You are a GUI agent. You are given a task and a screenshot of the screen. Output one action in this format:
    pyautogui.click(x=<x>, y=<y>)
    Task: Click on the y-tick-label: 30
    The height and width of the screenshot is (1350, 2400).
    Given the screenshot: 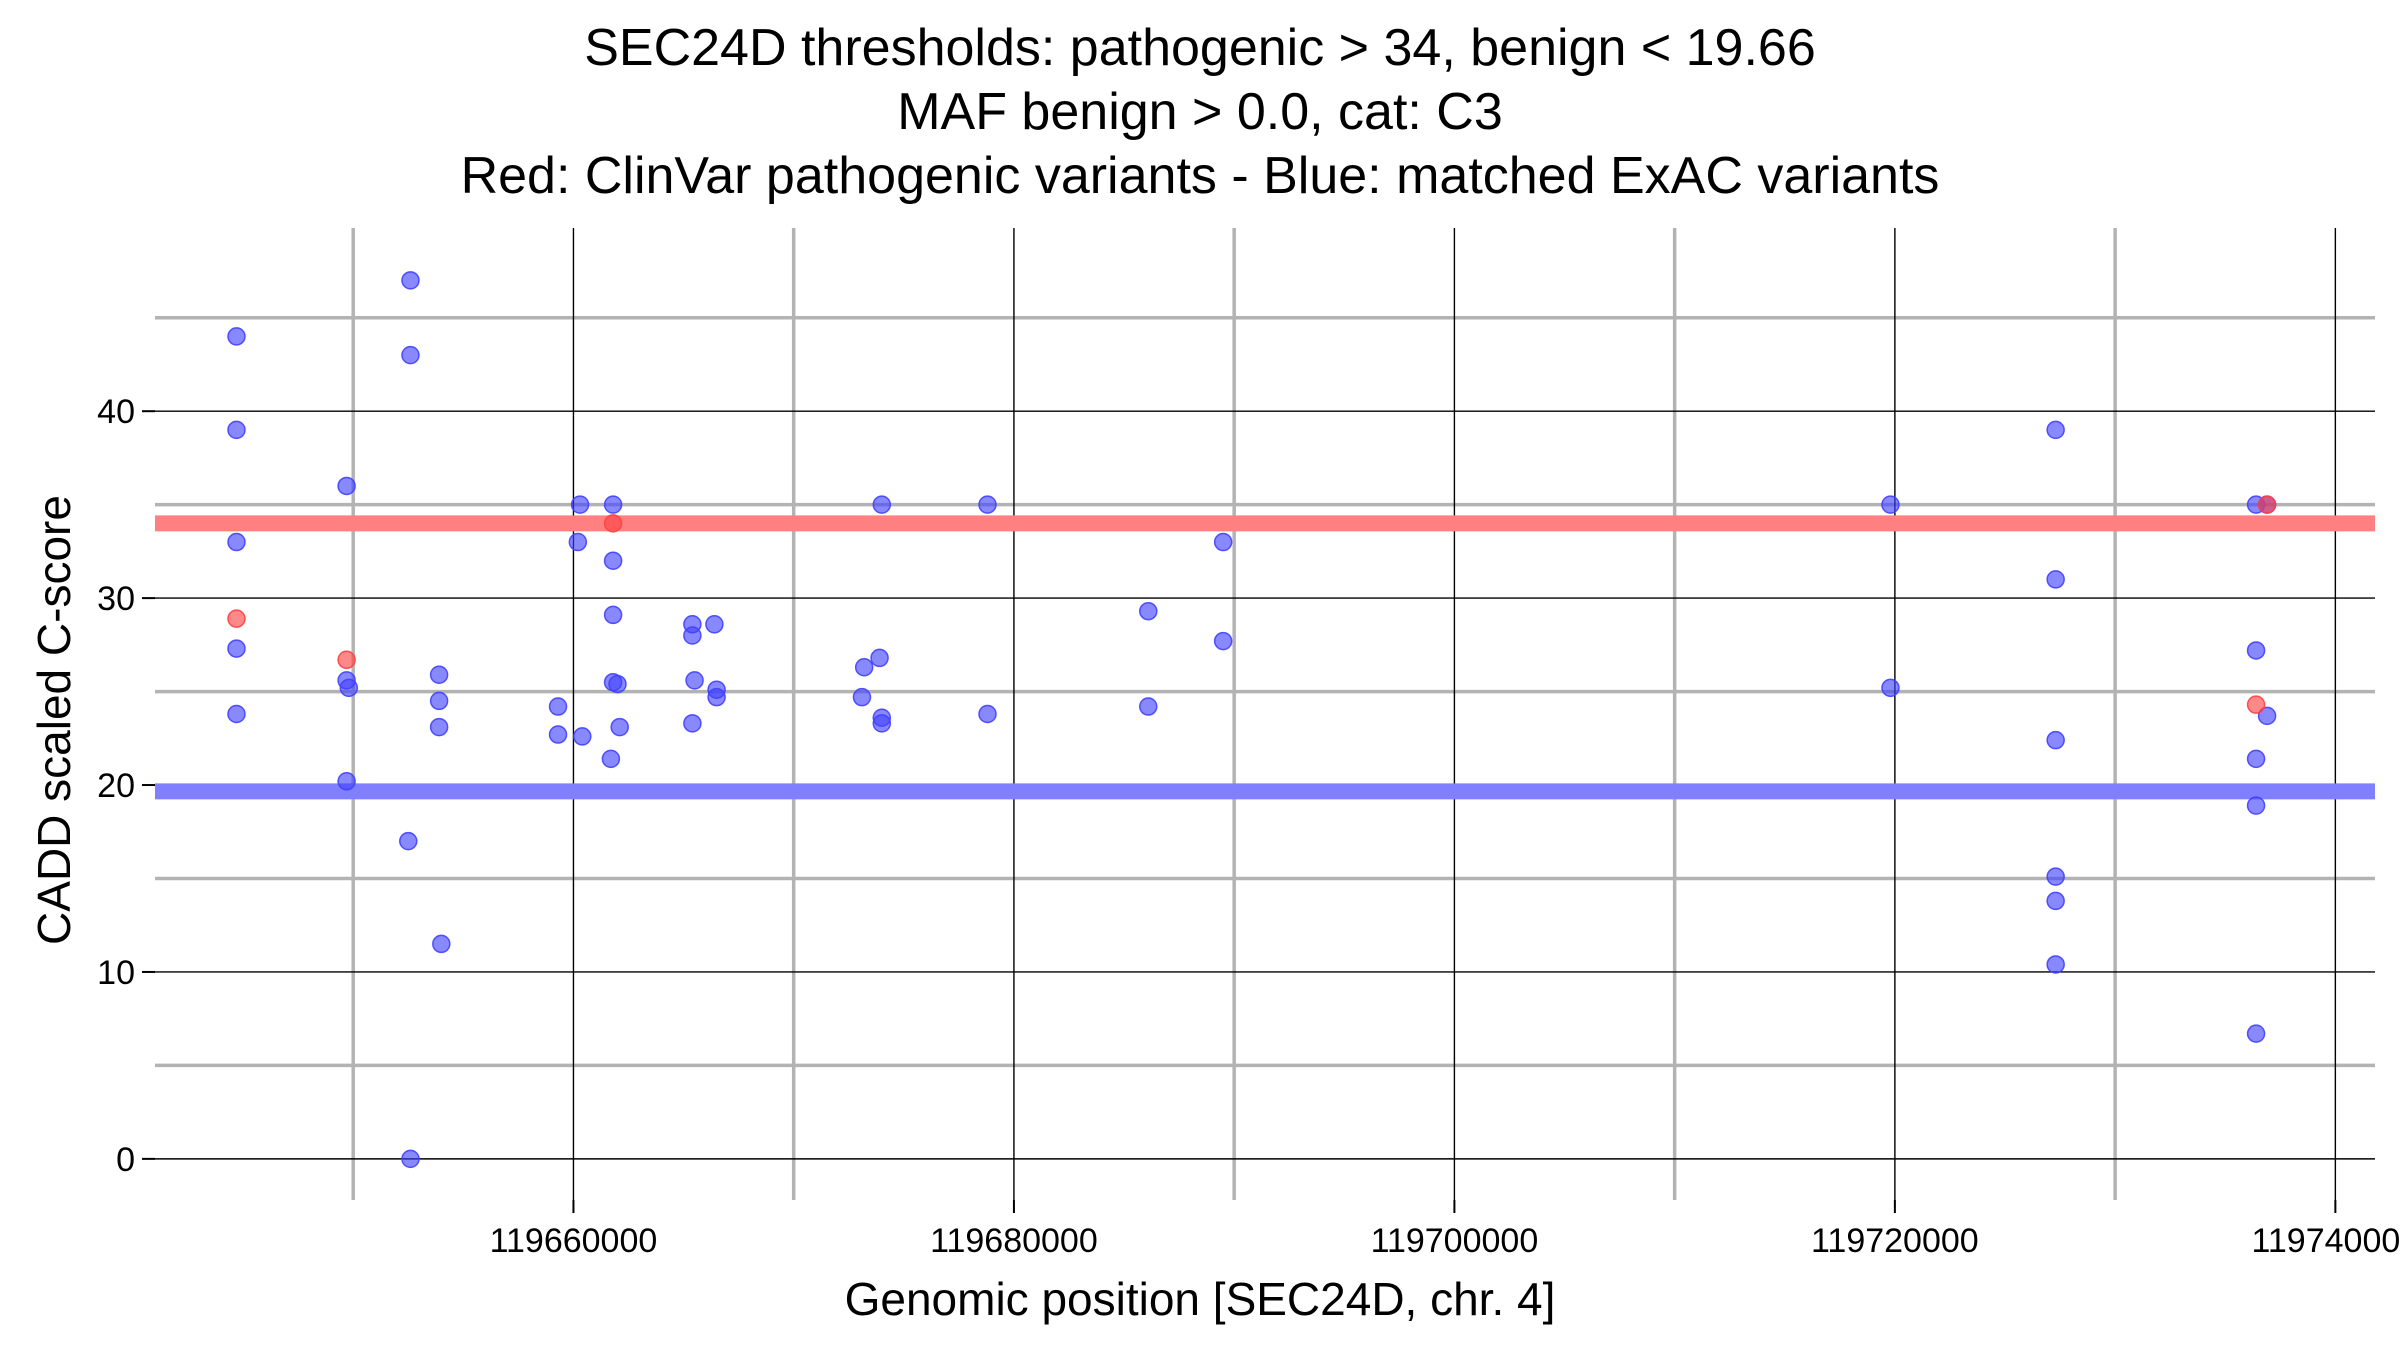 What is the action you would take?
    pyautogui.click(x=116, y=599)
    